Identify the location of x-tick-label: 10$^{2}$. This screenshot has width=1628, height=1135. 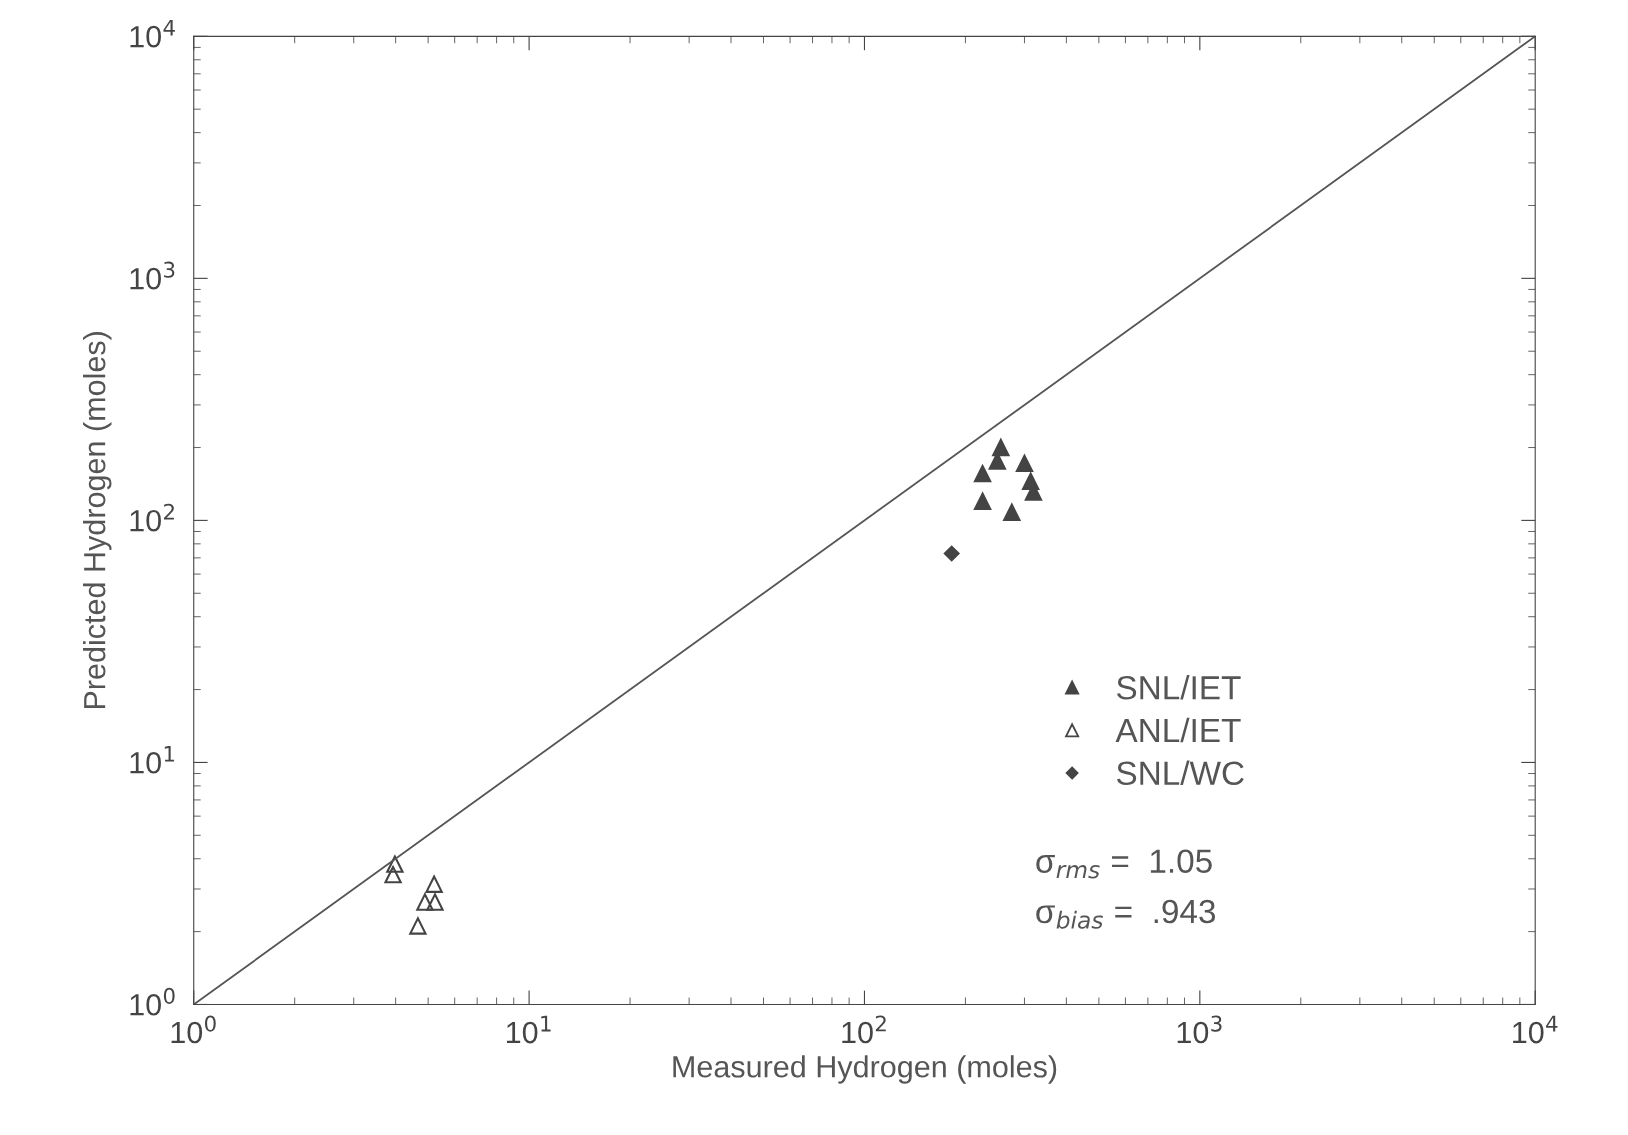
(864, 1029).